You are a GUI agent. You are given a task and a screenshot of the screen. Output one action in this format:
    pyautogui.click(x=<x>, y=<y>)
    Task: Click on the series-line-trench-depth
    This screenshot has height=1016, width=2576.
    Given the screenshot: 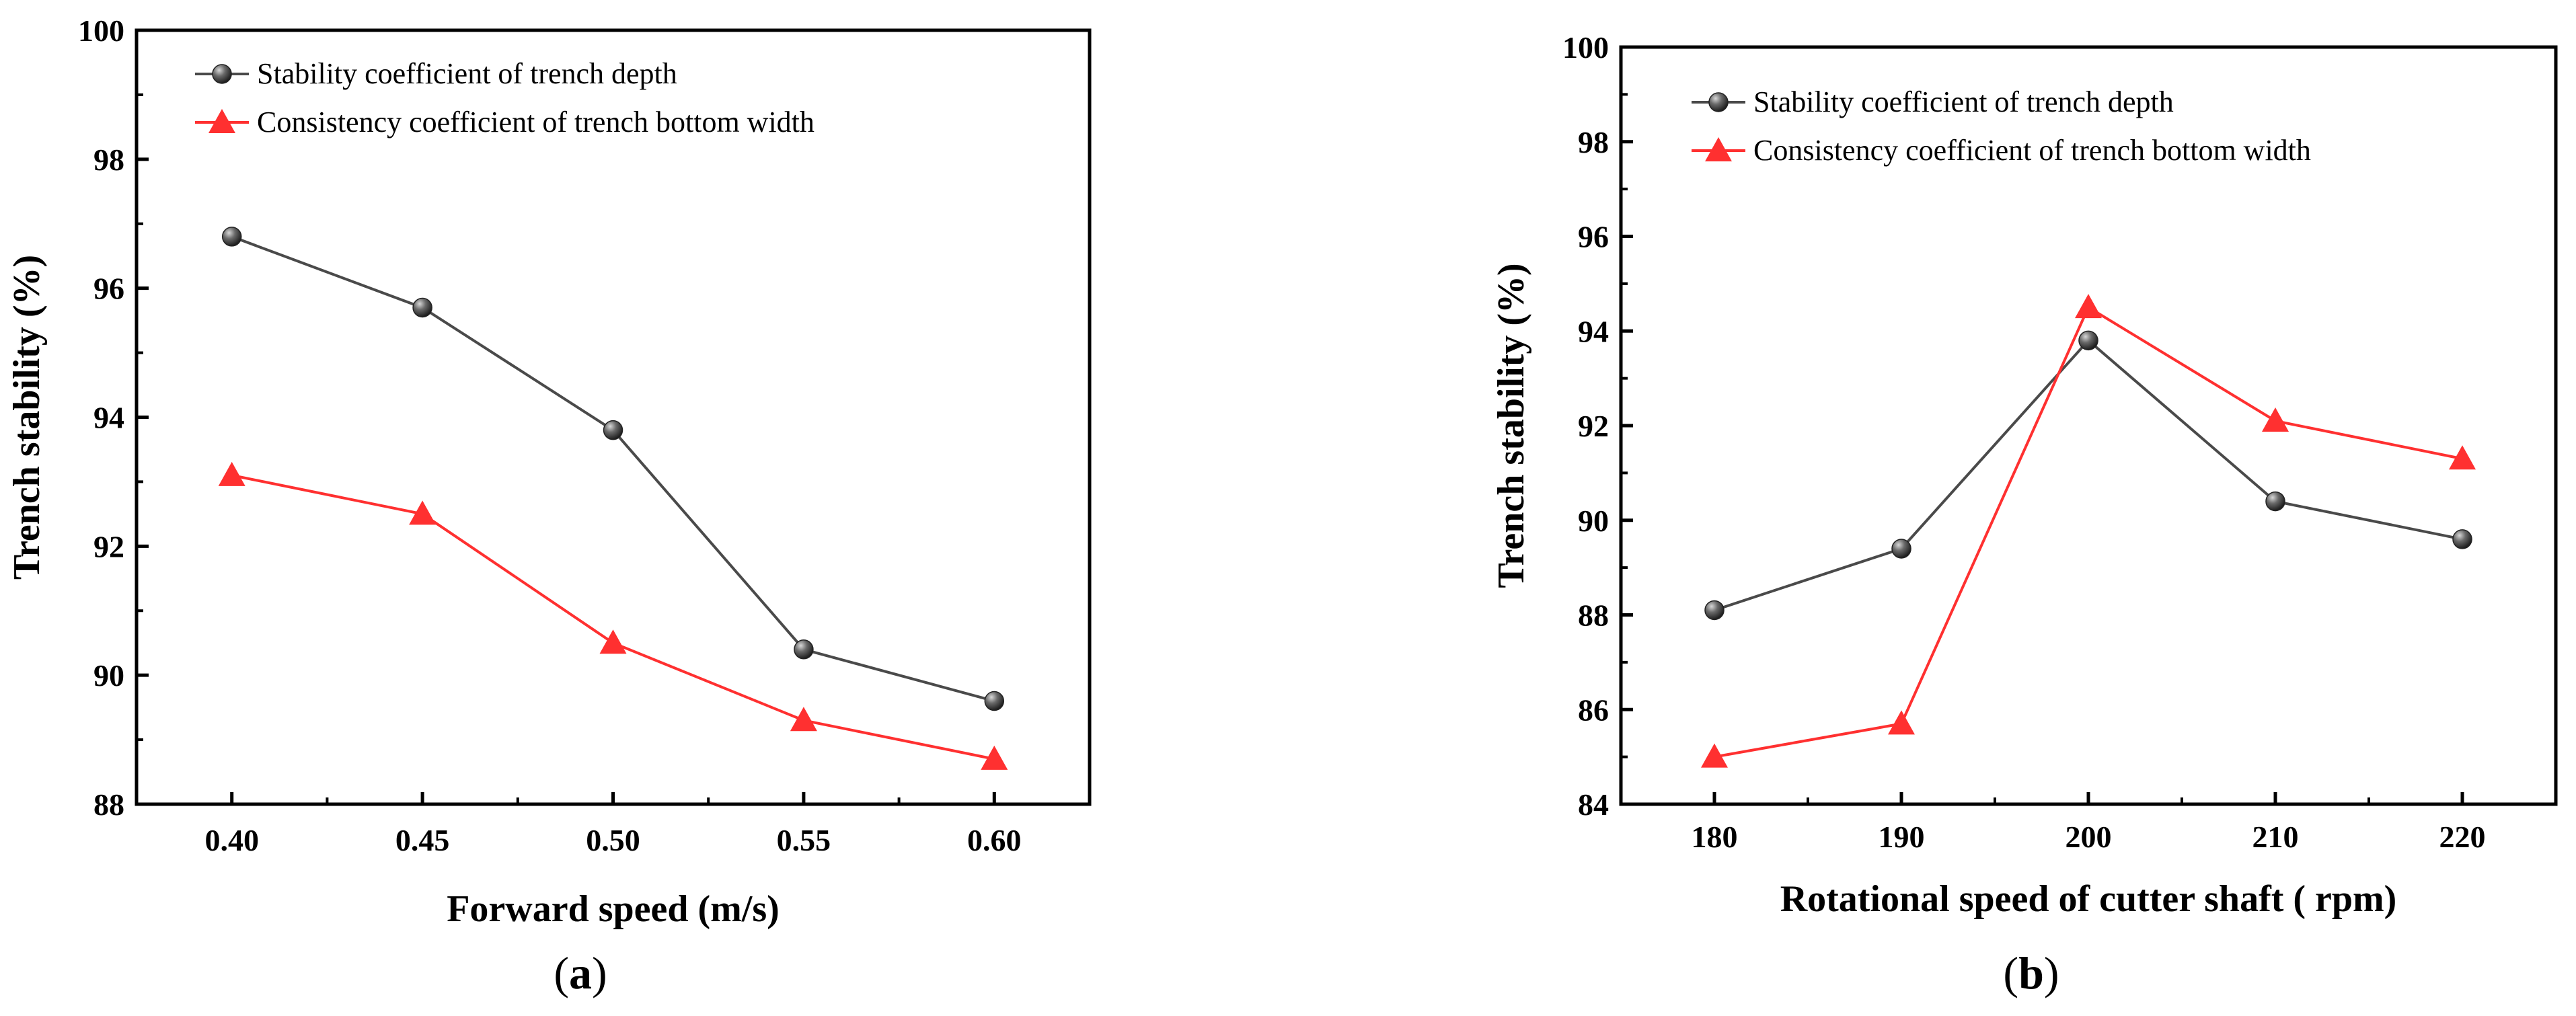 What is the action you would take?
    pyautogui.click(x=2088, y=475)
    